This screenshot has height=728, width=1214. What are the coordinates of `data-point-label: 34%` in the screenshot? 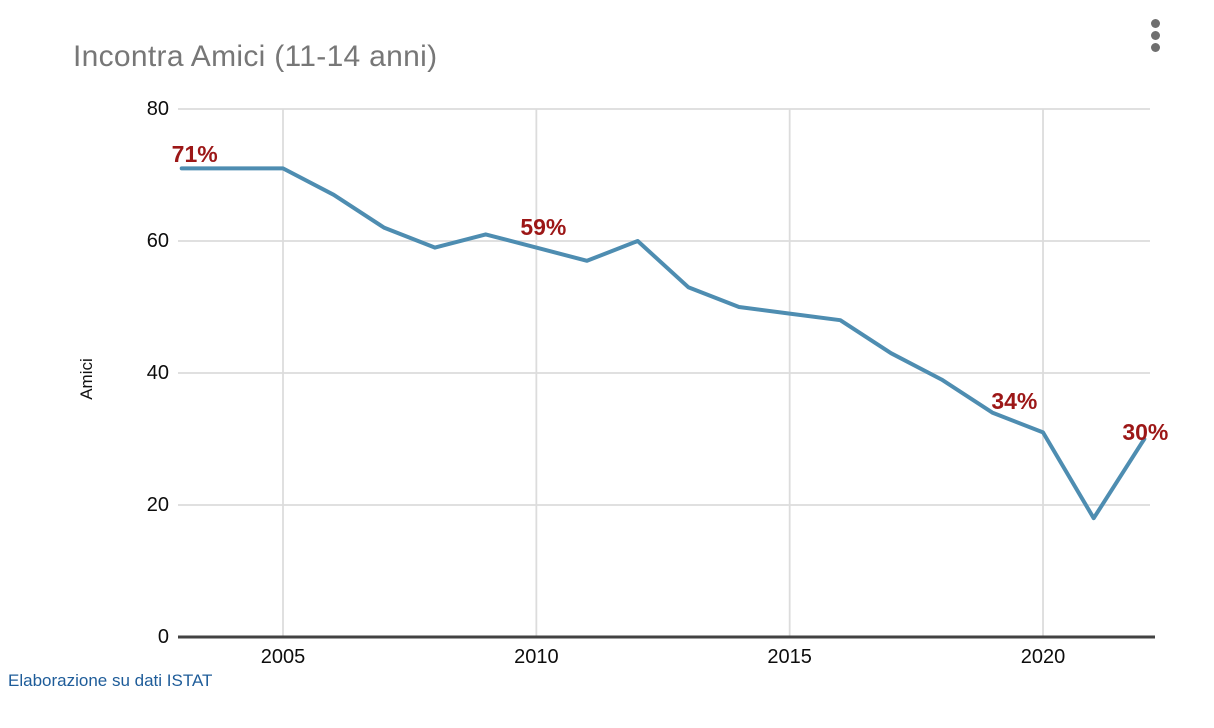 It's located at (1014, 400).